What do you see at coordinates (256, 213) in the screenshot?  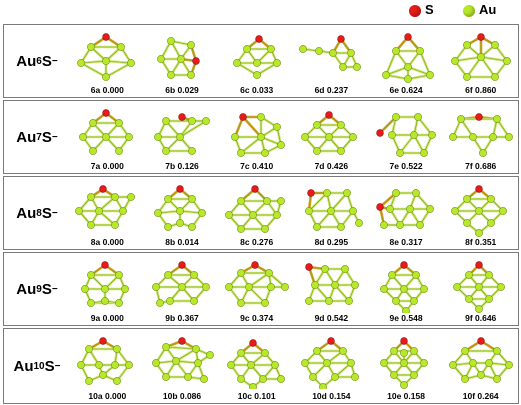 I see `isomer-cell: 8c 0.276` at bounding box center [256, 213].